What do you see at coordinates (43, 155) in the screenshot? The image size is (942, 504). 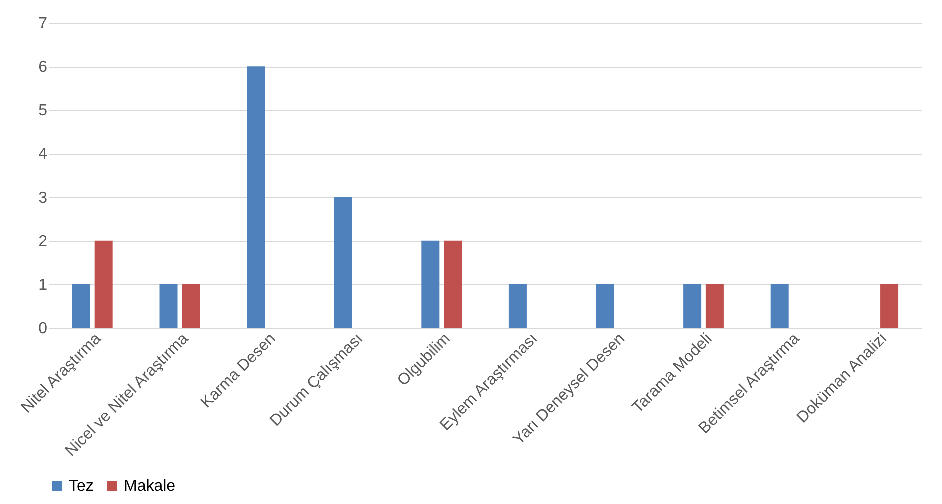 I see `y-tick-label: 4` at bounding box center [43, 155].